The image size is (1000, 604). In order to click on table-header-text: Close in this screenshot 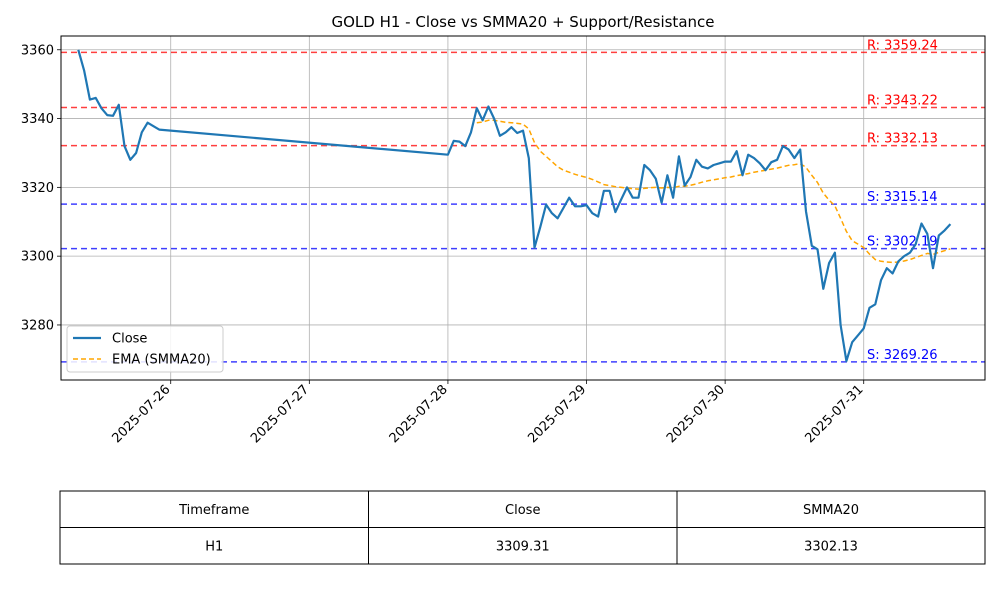, I will do `click(522, 510)`.